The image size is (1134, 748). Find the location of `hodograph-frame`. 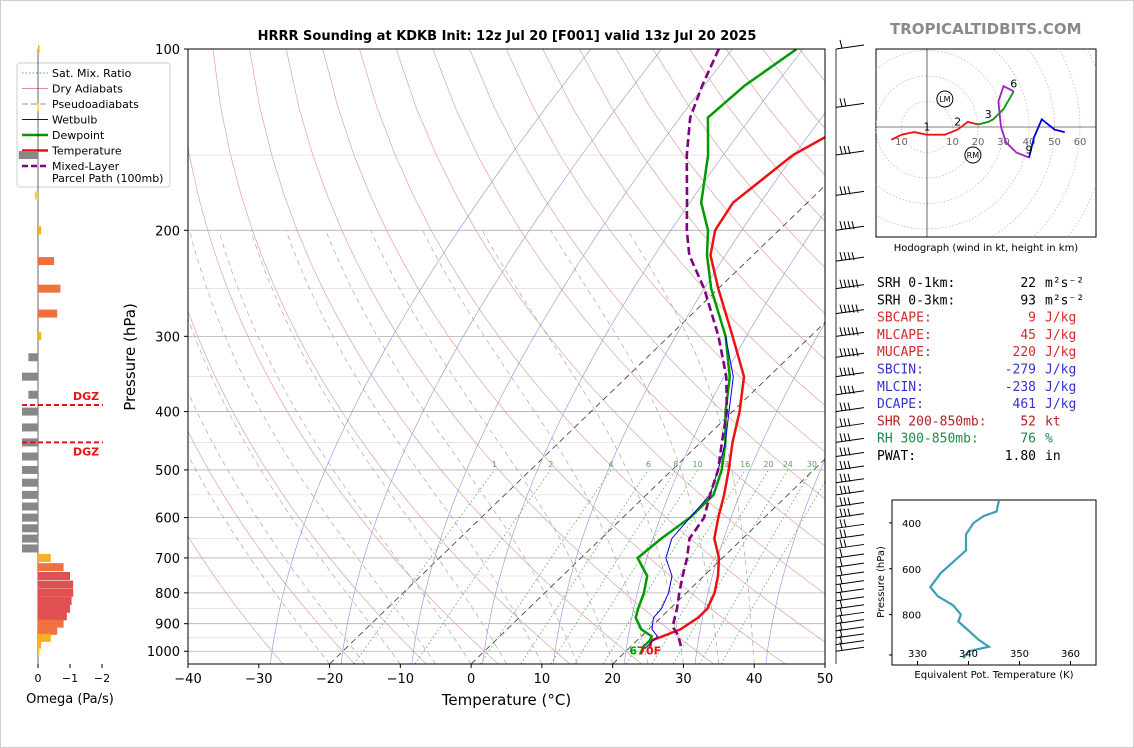

hodograph-frame is located at coordinates (986, 143).